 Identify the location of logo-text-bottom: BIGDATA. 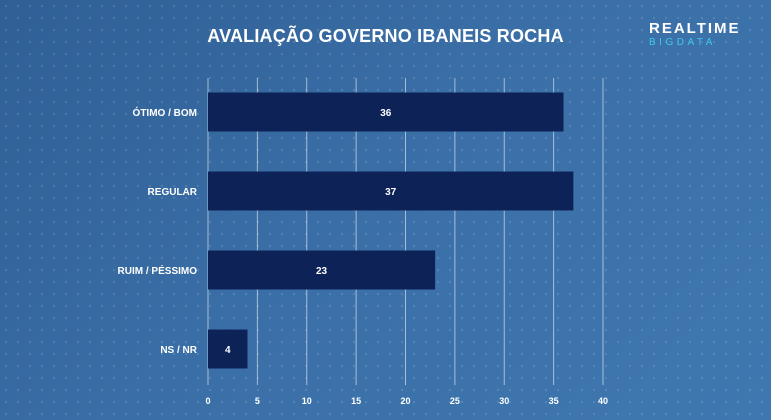
(682, 42).